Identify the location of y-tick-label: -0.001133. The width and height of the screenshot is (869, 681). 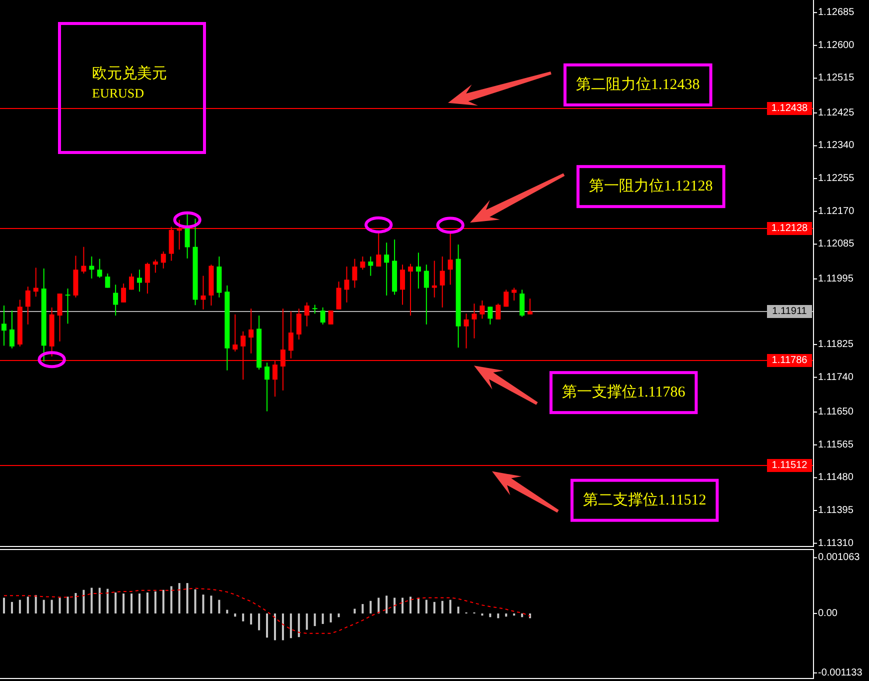
(840, 672).